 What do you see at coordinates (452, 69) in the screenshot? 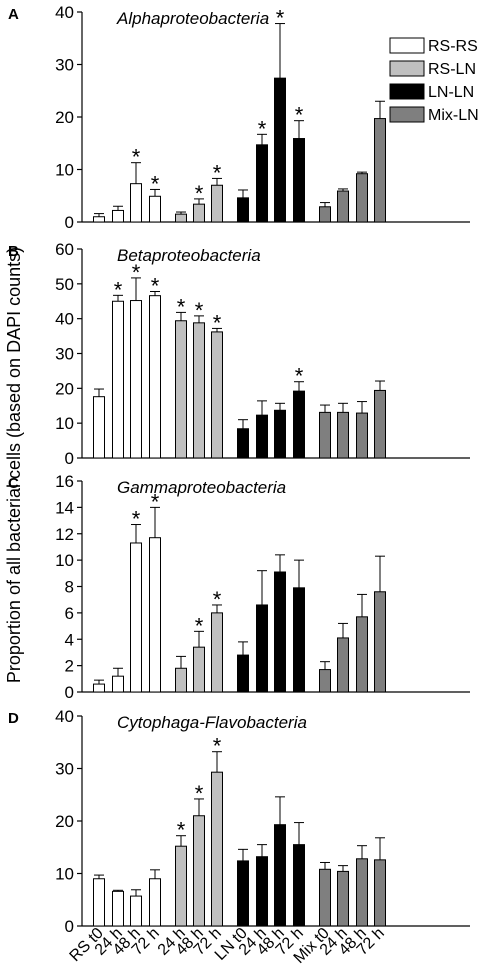
I see `legend-label: RS-LN` at bounding box center [452, 69].